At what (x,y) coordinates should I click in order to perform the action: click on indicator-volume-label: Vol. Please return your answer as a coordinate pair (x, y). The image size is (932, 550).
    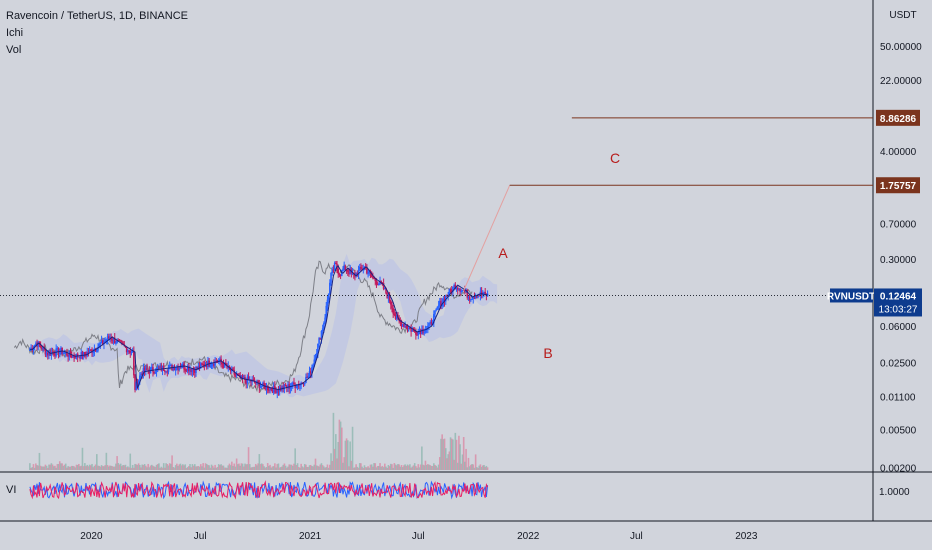
    Looking at the image, I should click on (14, 50).